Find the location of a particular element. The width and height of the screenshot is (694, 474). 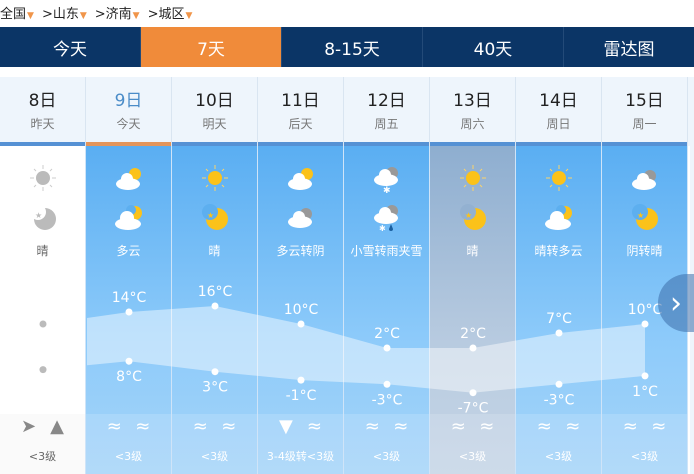

date-cell: 10日明天 is located at coordinates (215, 111).